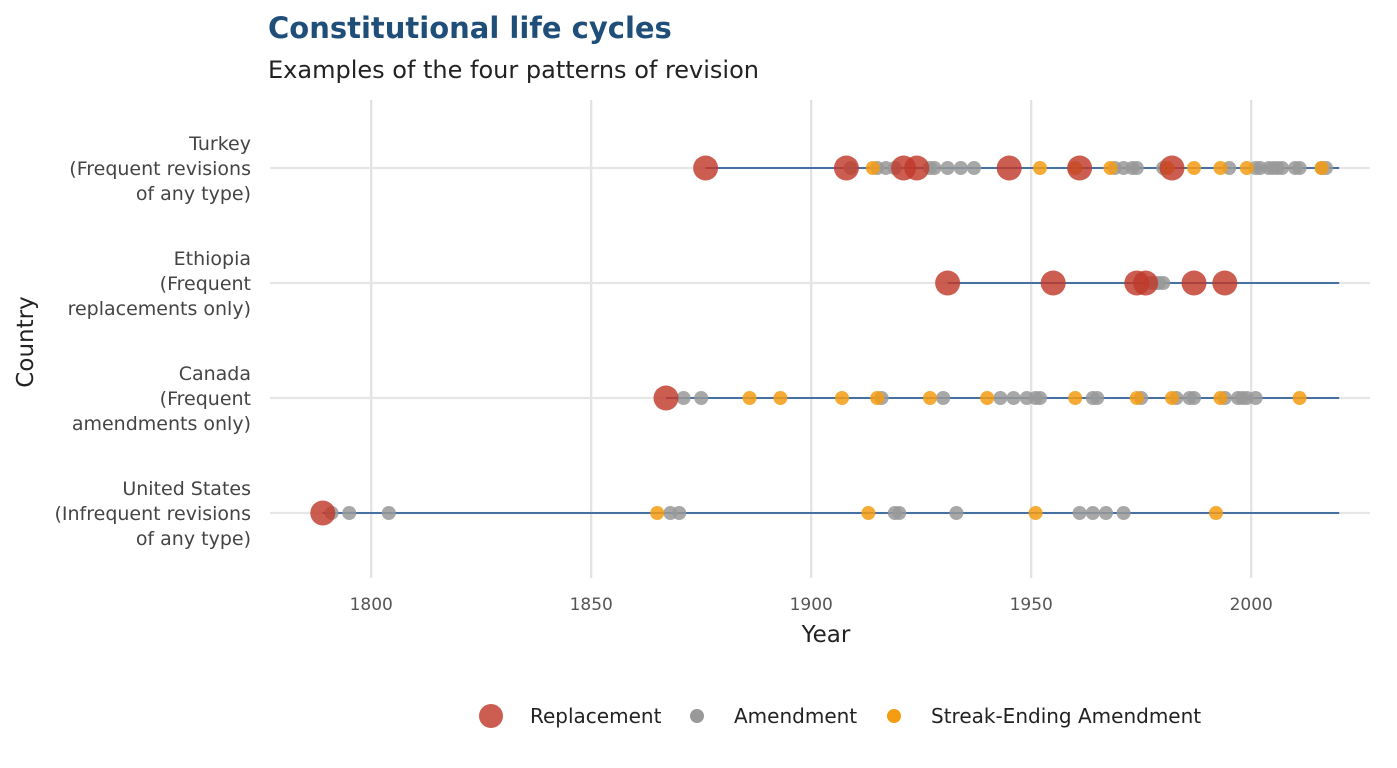 The height and width of the screenshot is (768, 1397). I want to click on legend-label-streak: Streak-Ending Amendment, so click(1066, 716).